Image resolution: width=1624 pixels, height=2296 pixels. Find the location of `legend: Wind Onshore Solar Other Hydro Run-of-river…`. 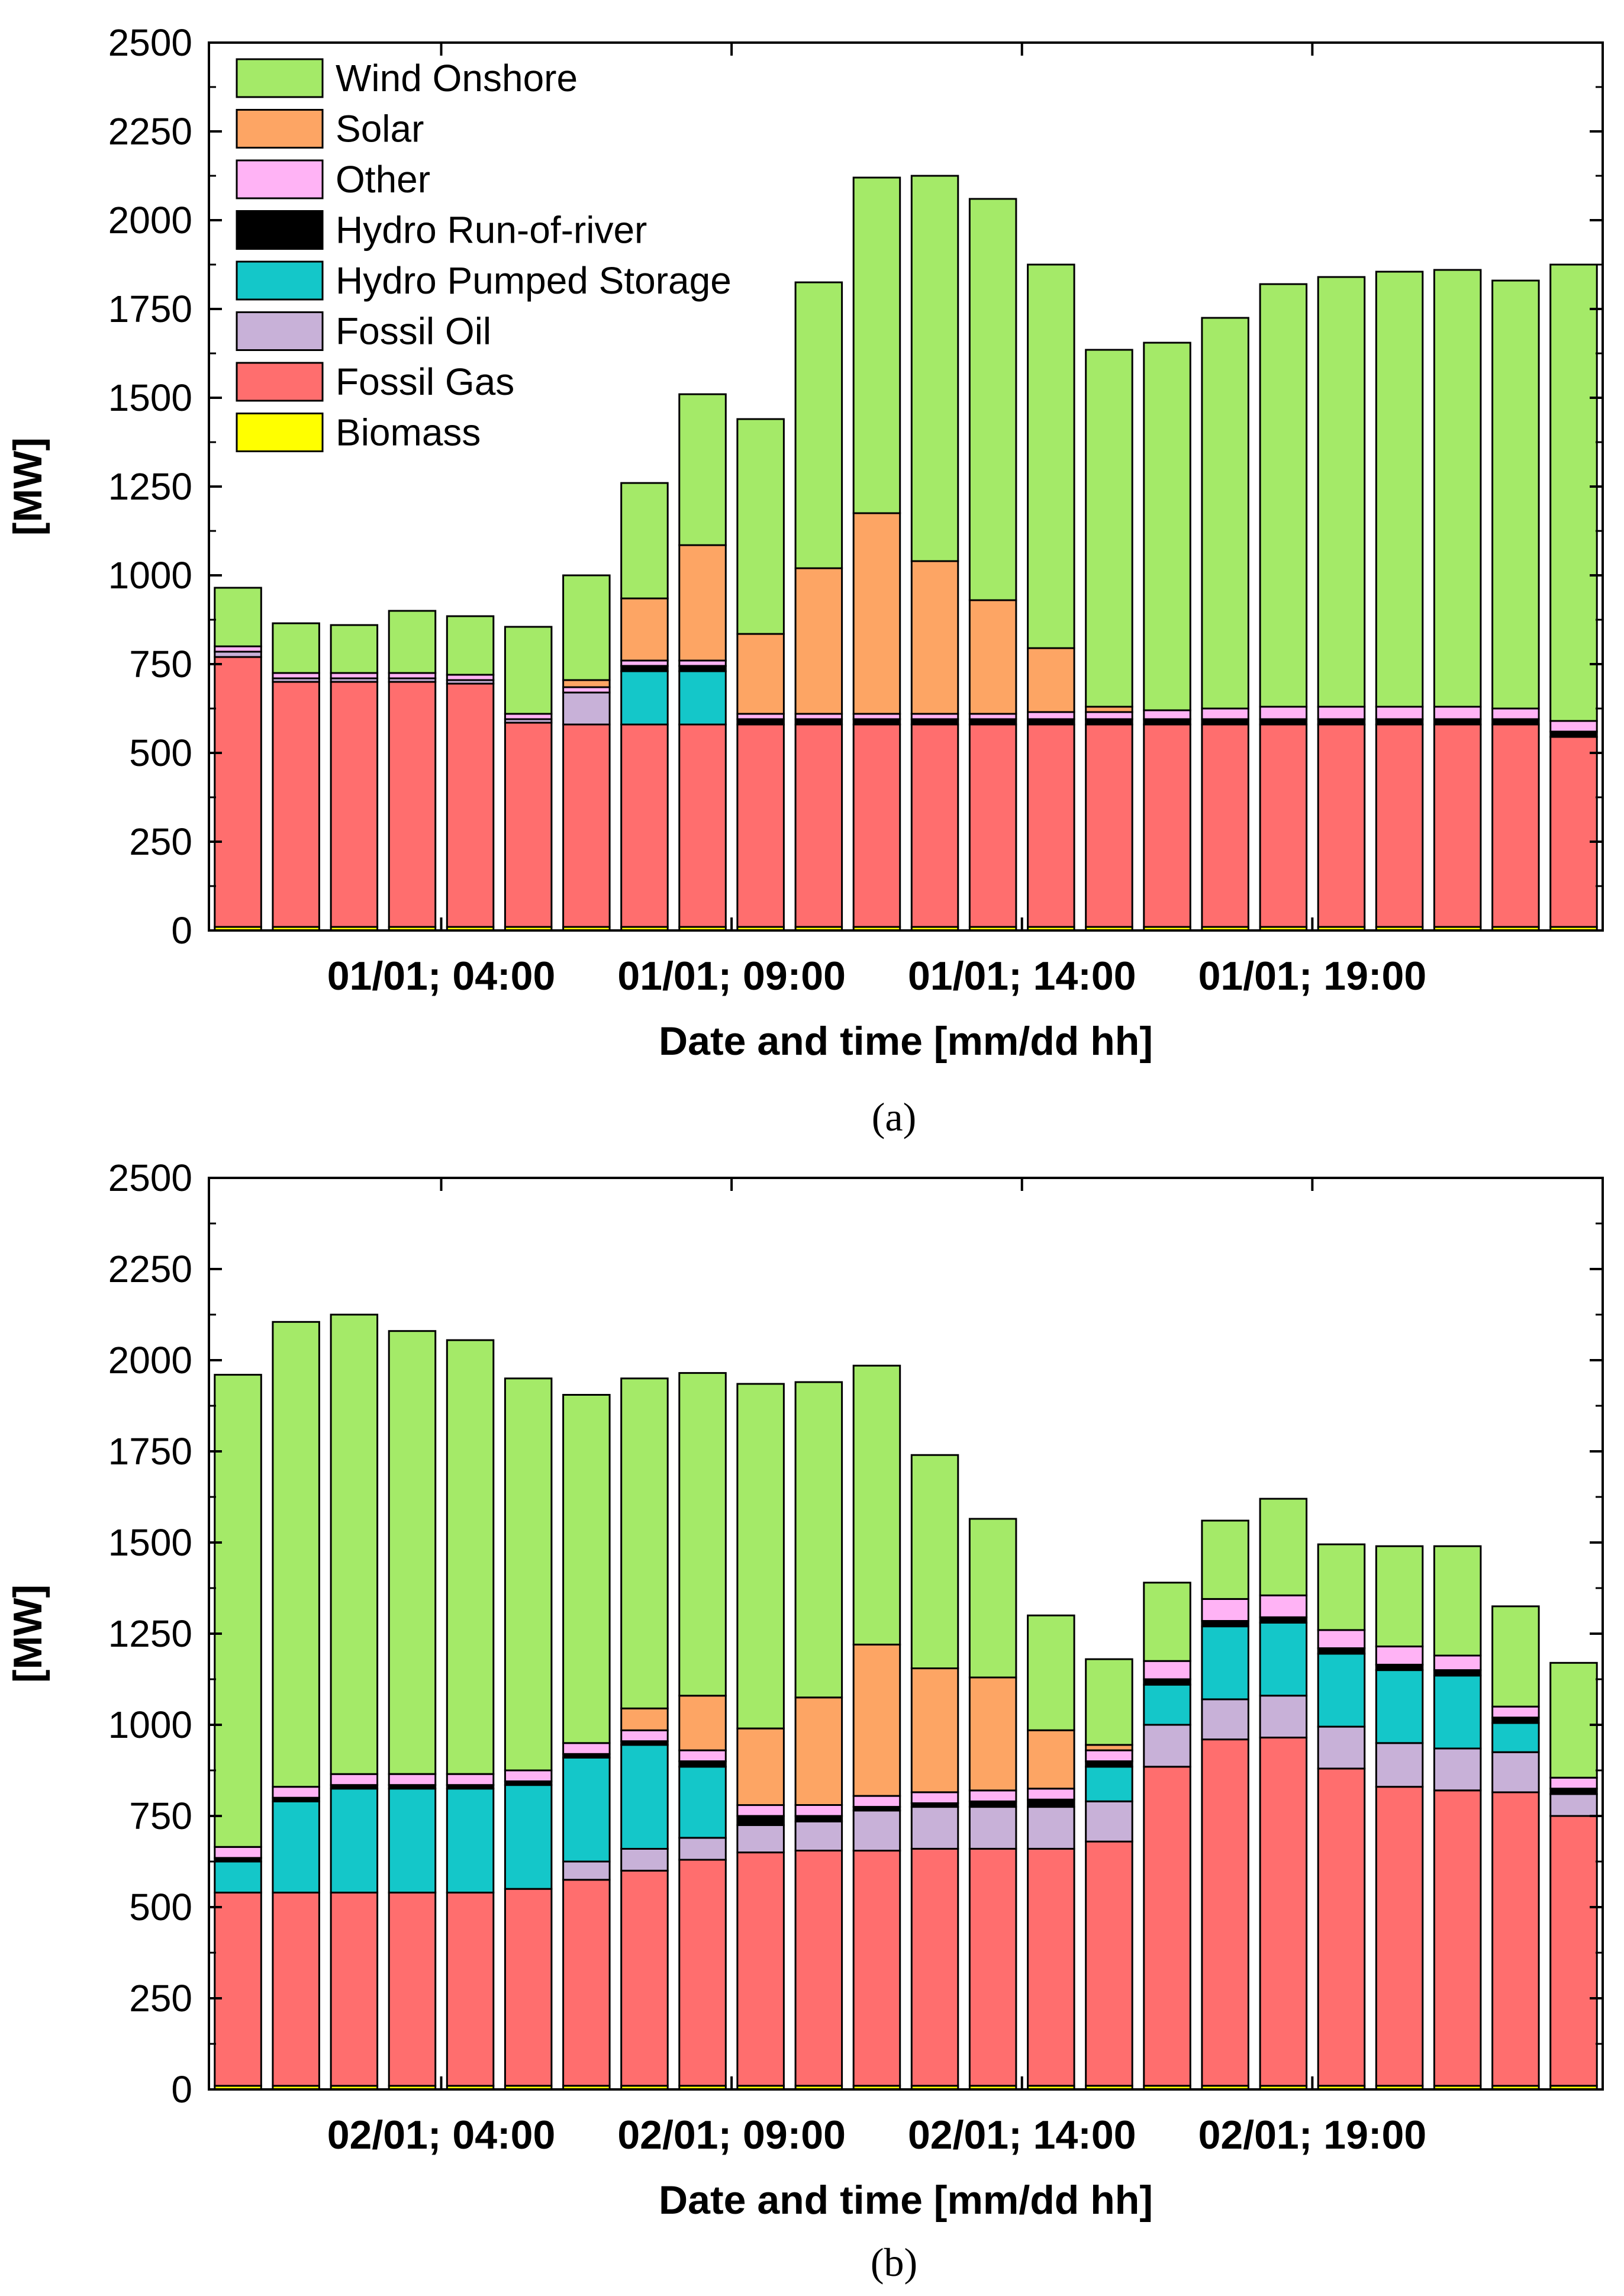

legend: Wind Onshore Solar Other Hydro Run-of-river… is located at coordinates (484, 255).